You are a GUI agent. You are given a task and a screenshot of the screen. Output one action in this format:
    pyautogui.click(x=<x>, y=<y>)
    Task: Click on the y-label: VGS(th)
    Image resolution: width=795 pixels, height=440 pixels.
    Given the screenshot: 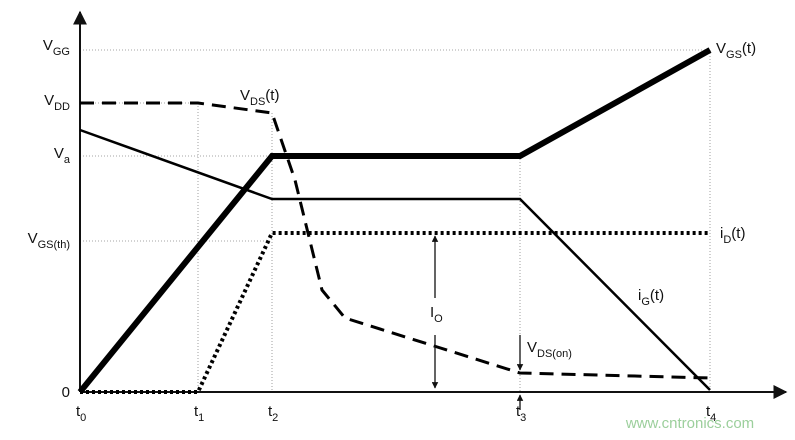 What is the action you would take?
    pyautogui.click(x=49, y=240)
    